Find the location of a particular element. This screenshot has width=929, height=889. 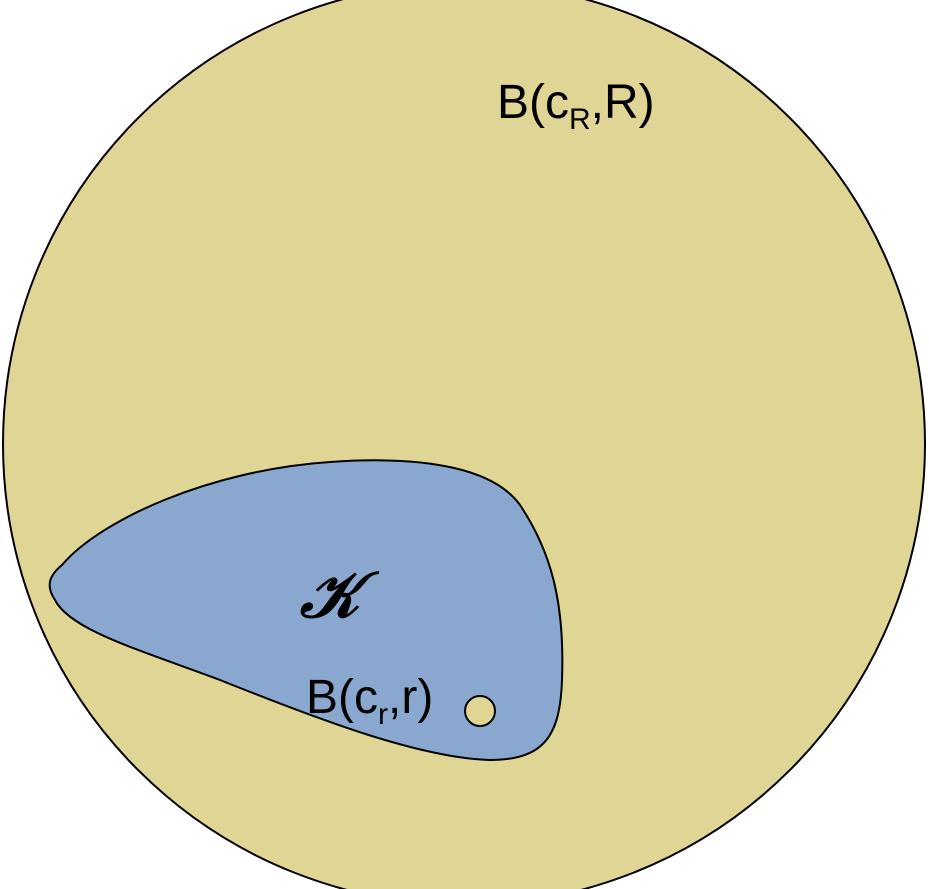

inner-ball-label-prefix: B(c is located at coordinates (342, 697).